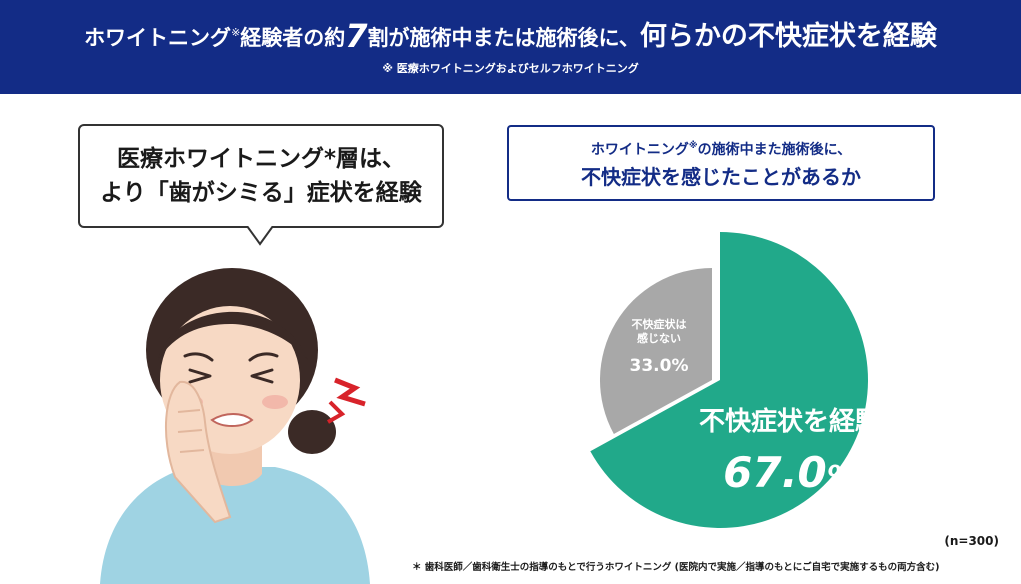 Image resolution: width=1021 pixels, height=584 pixels. I want to click on question-part: ホワイトニング, so click(639, 150).